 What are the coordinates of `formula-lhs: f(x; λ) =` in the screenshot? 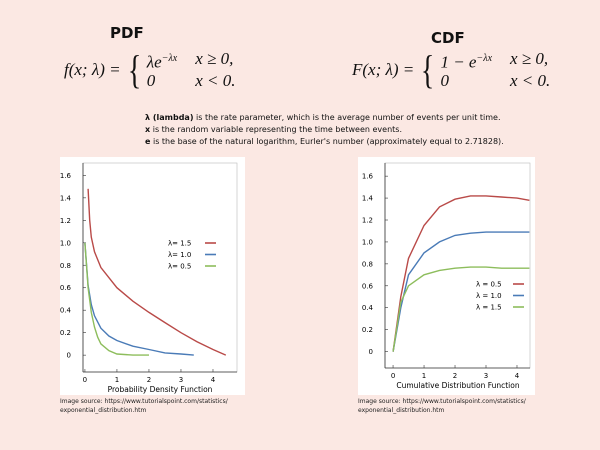 It's located at (92, 69).